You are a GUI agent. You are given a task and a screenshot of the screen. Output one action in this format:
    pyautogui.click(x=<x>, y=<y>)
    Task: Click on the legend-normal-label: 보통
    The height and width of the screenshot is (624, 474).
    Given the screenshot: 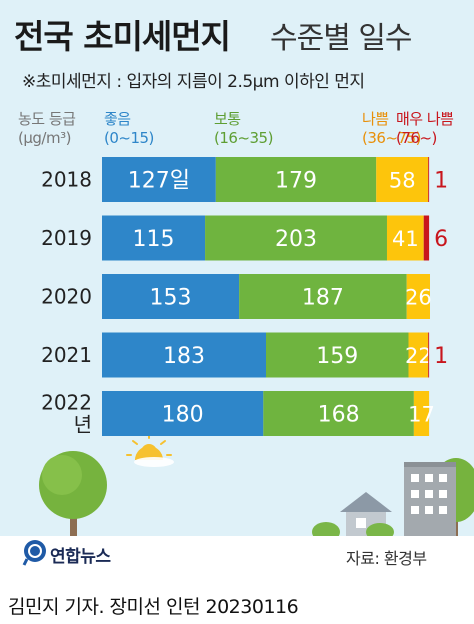 What is the action you would take?
    pyautogui.click(x=227, y=119)
    